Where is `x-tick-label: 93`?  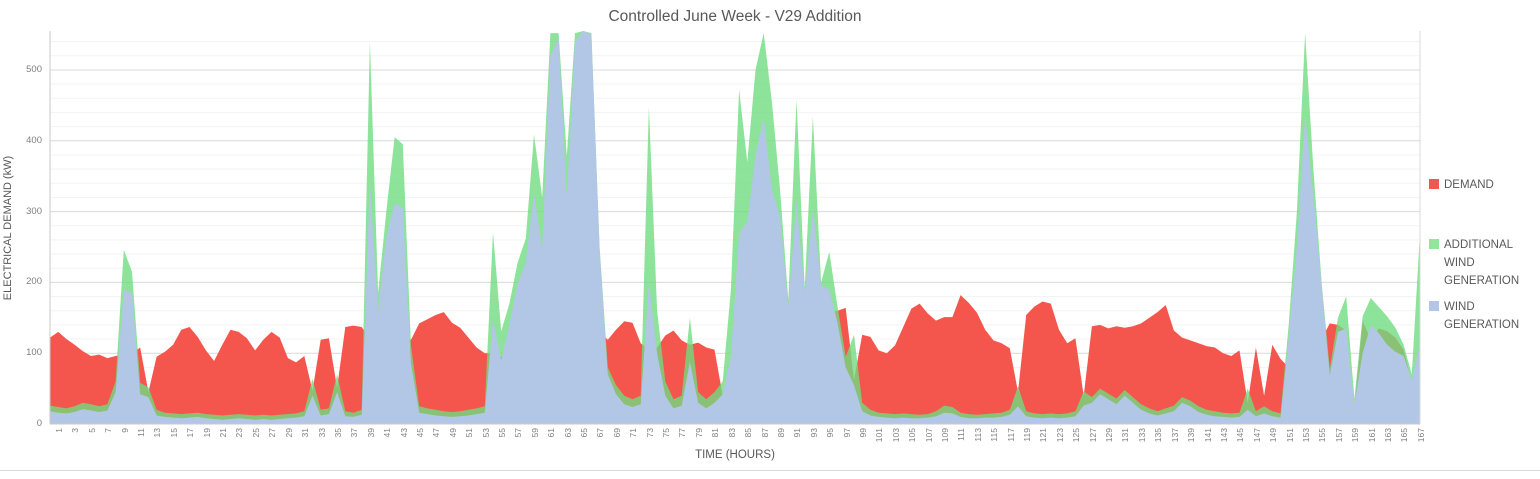 x-tick-label: 93 is located at coordinates (813, 433).